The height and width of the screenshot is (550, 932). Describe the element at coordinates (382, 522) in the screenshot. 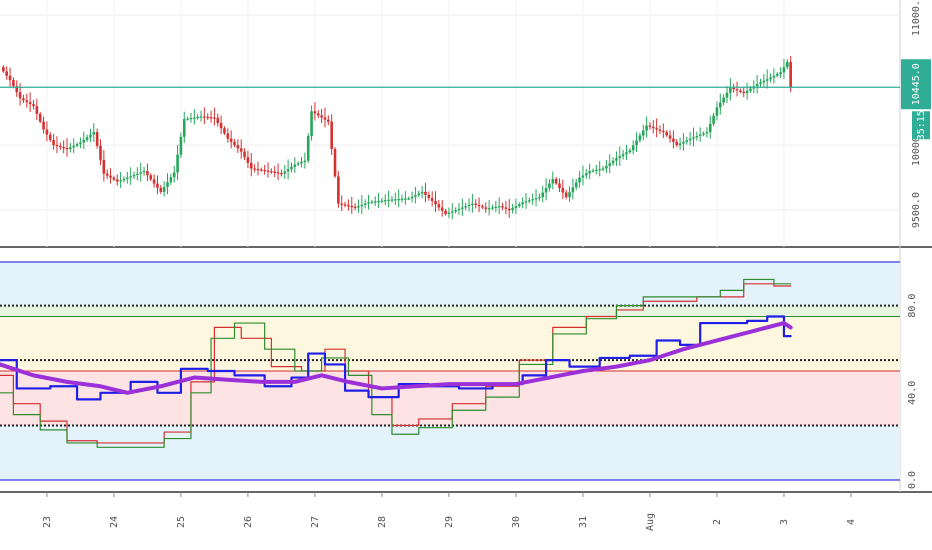

I see `time-tick-label: 28` at that location.